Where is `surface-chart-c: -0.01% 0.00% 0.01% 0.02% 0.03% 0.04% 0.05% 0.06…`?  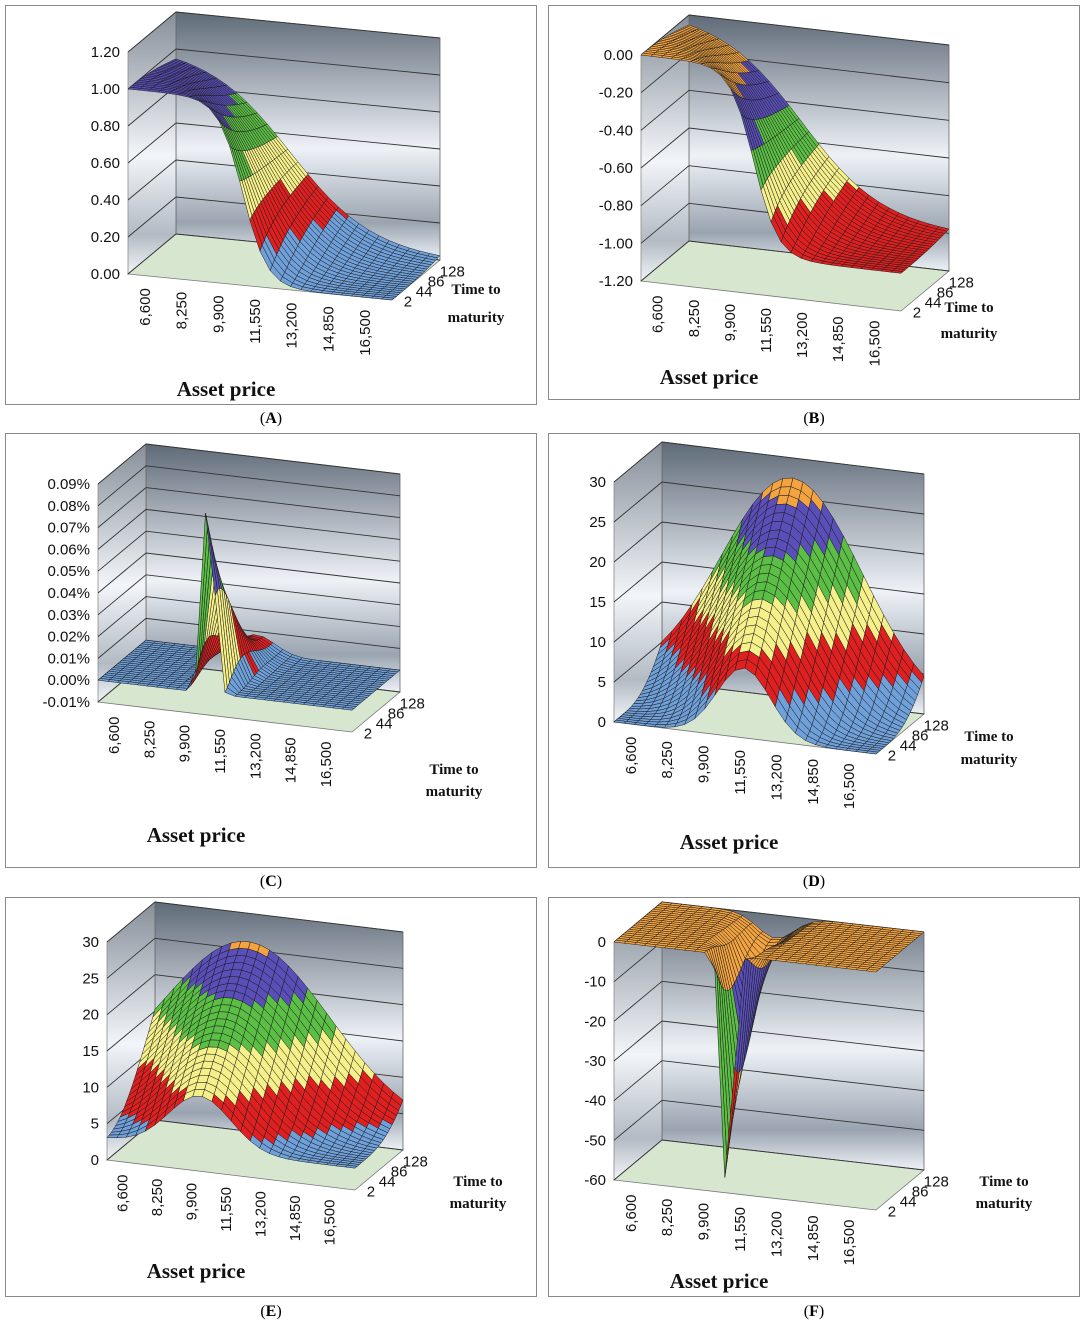 surface-chart-c: -0.01% 0.00% 0.01% 0.02% 0.03% 0.04% 0.05% 0.06… is located at coordinates (262, 645).